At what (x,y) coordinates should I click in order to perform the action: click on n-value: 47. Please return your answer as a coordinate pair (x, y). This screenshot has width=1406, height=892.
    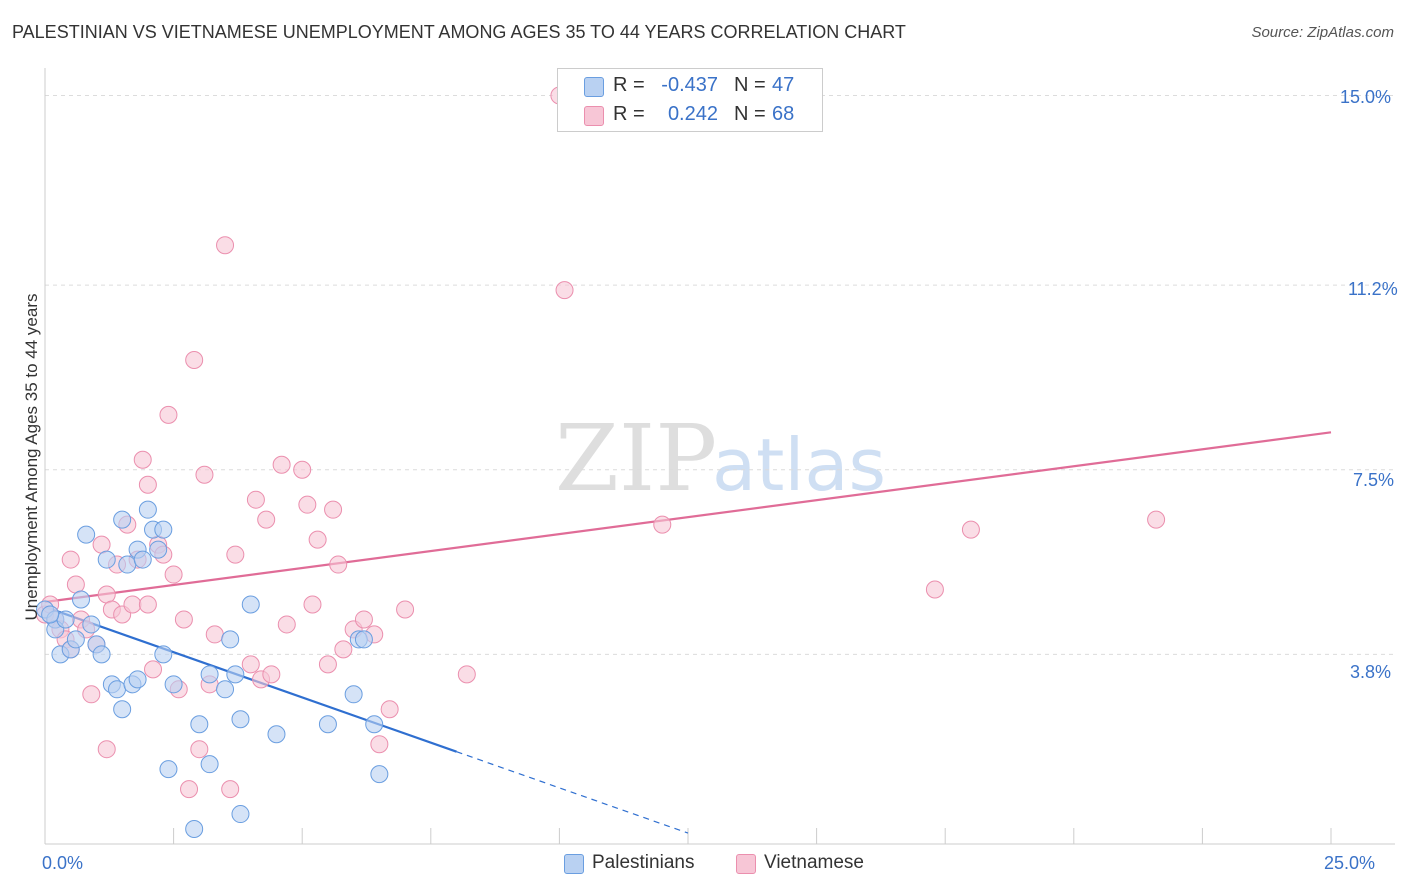
    Looking at the image, I should click on (783, 85).